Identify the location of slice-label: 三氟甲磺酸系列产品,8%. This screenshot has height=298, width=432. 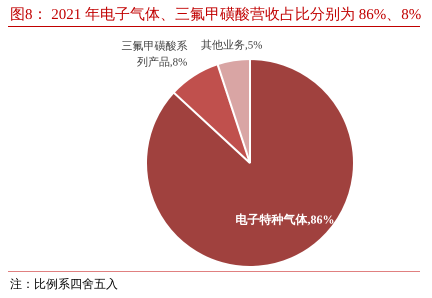
(154, 53).